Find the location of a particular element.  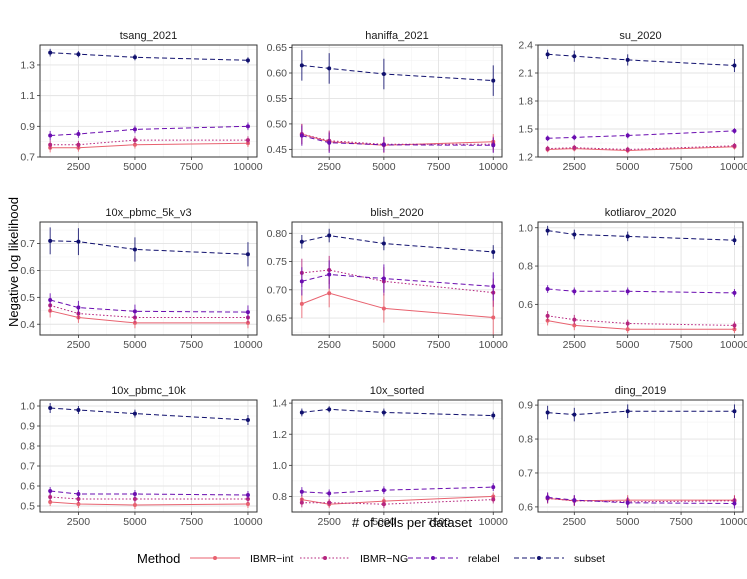

y-tick-label: 0.7 is located at coordinates (525, 474).